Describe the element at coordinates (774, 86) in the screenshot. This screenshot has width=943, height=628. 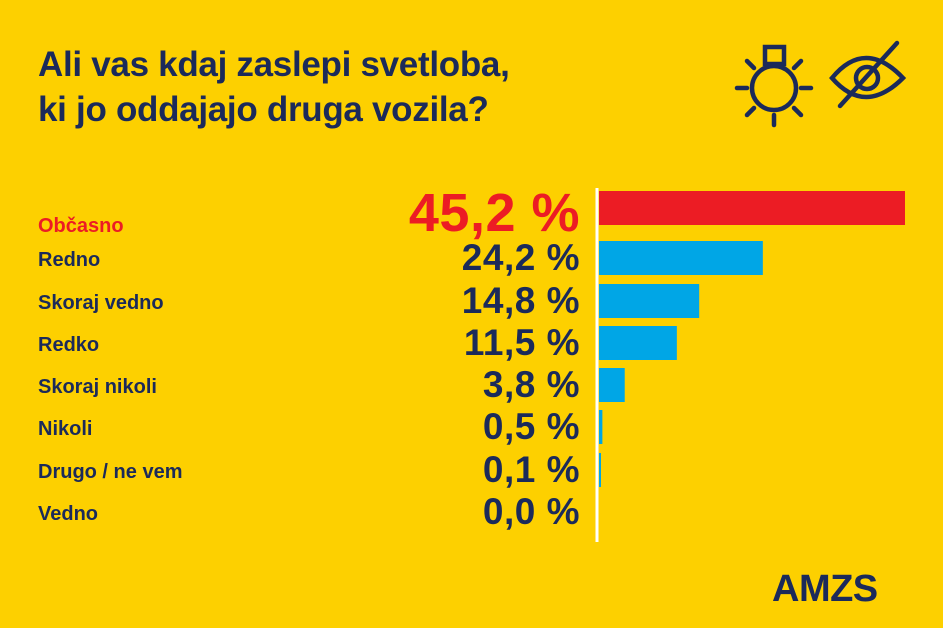
I see `light-bulb-icon` at that location.